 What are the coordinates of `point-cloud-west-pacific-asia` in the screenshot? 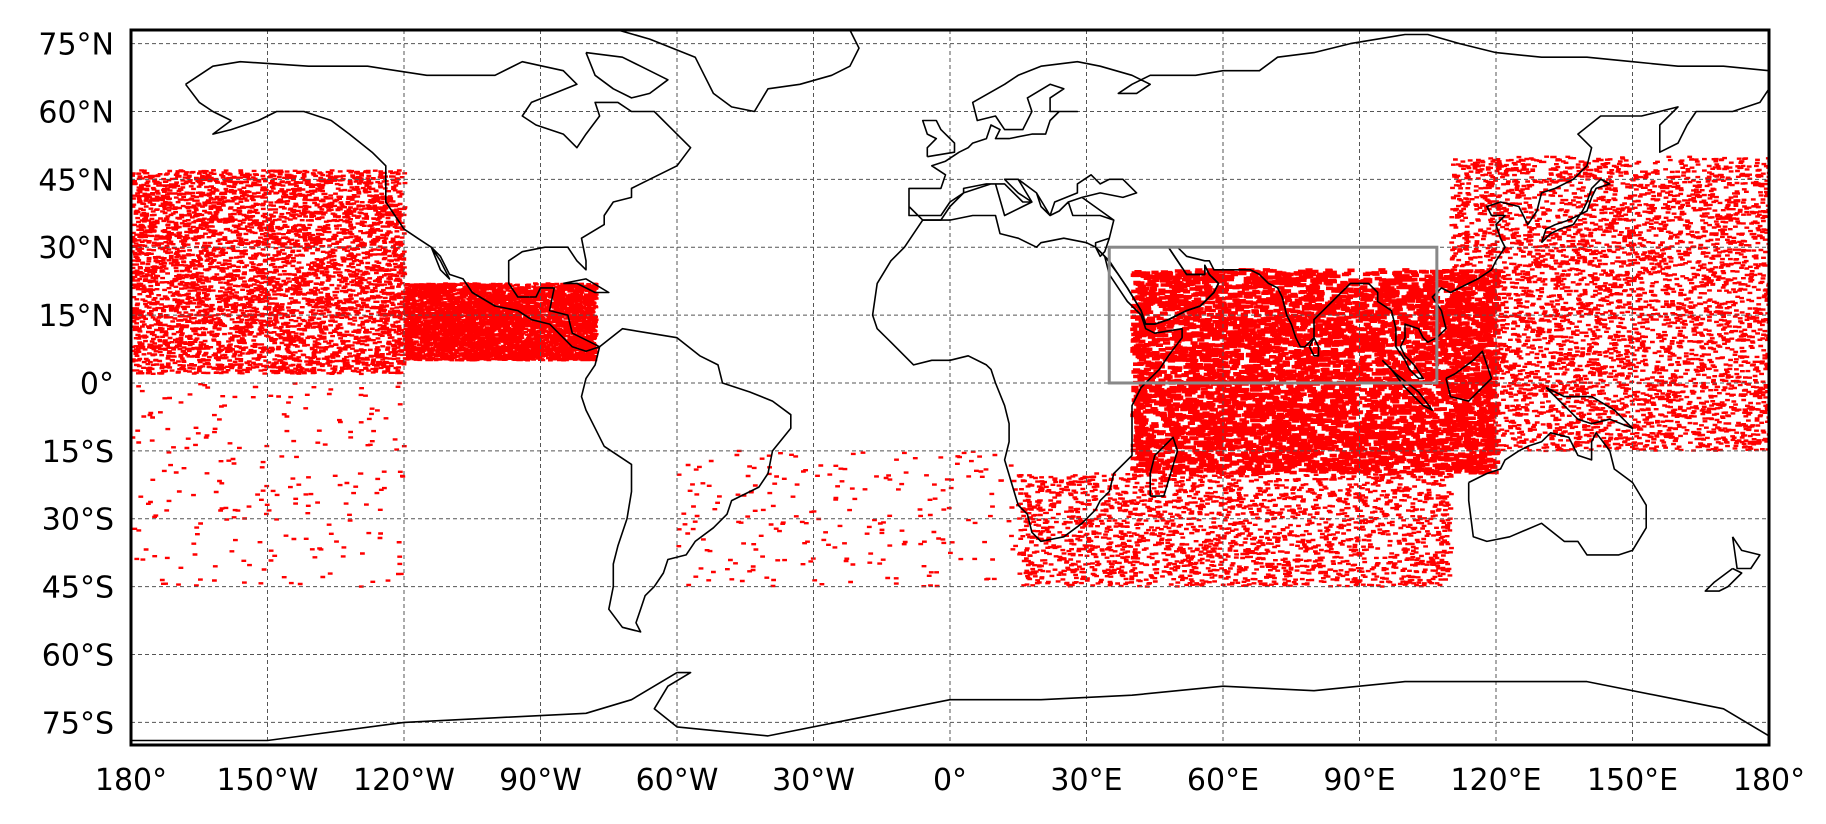 It's located at (1609, 304).